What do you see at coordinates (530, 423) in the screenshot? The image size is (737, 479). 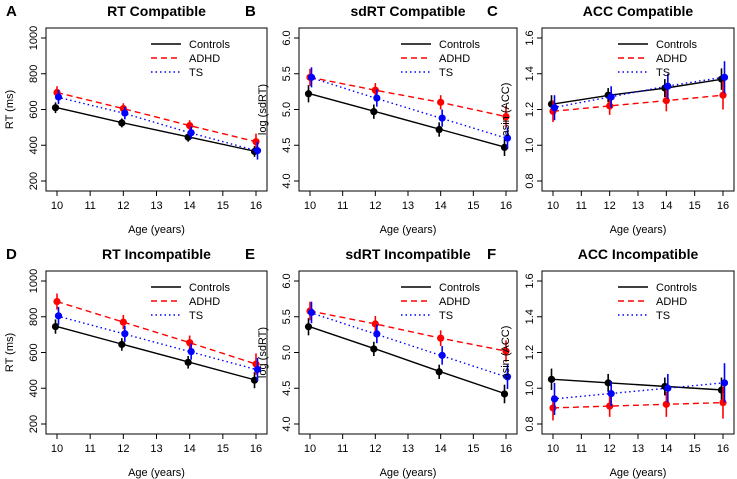 I see `y-tick-label: 0.8` at bounding box center [530, 423].